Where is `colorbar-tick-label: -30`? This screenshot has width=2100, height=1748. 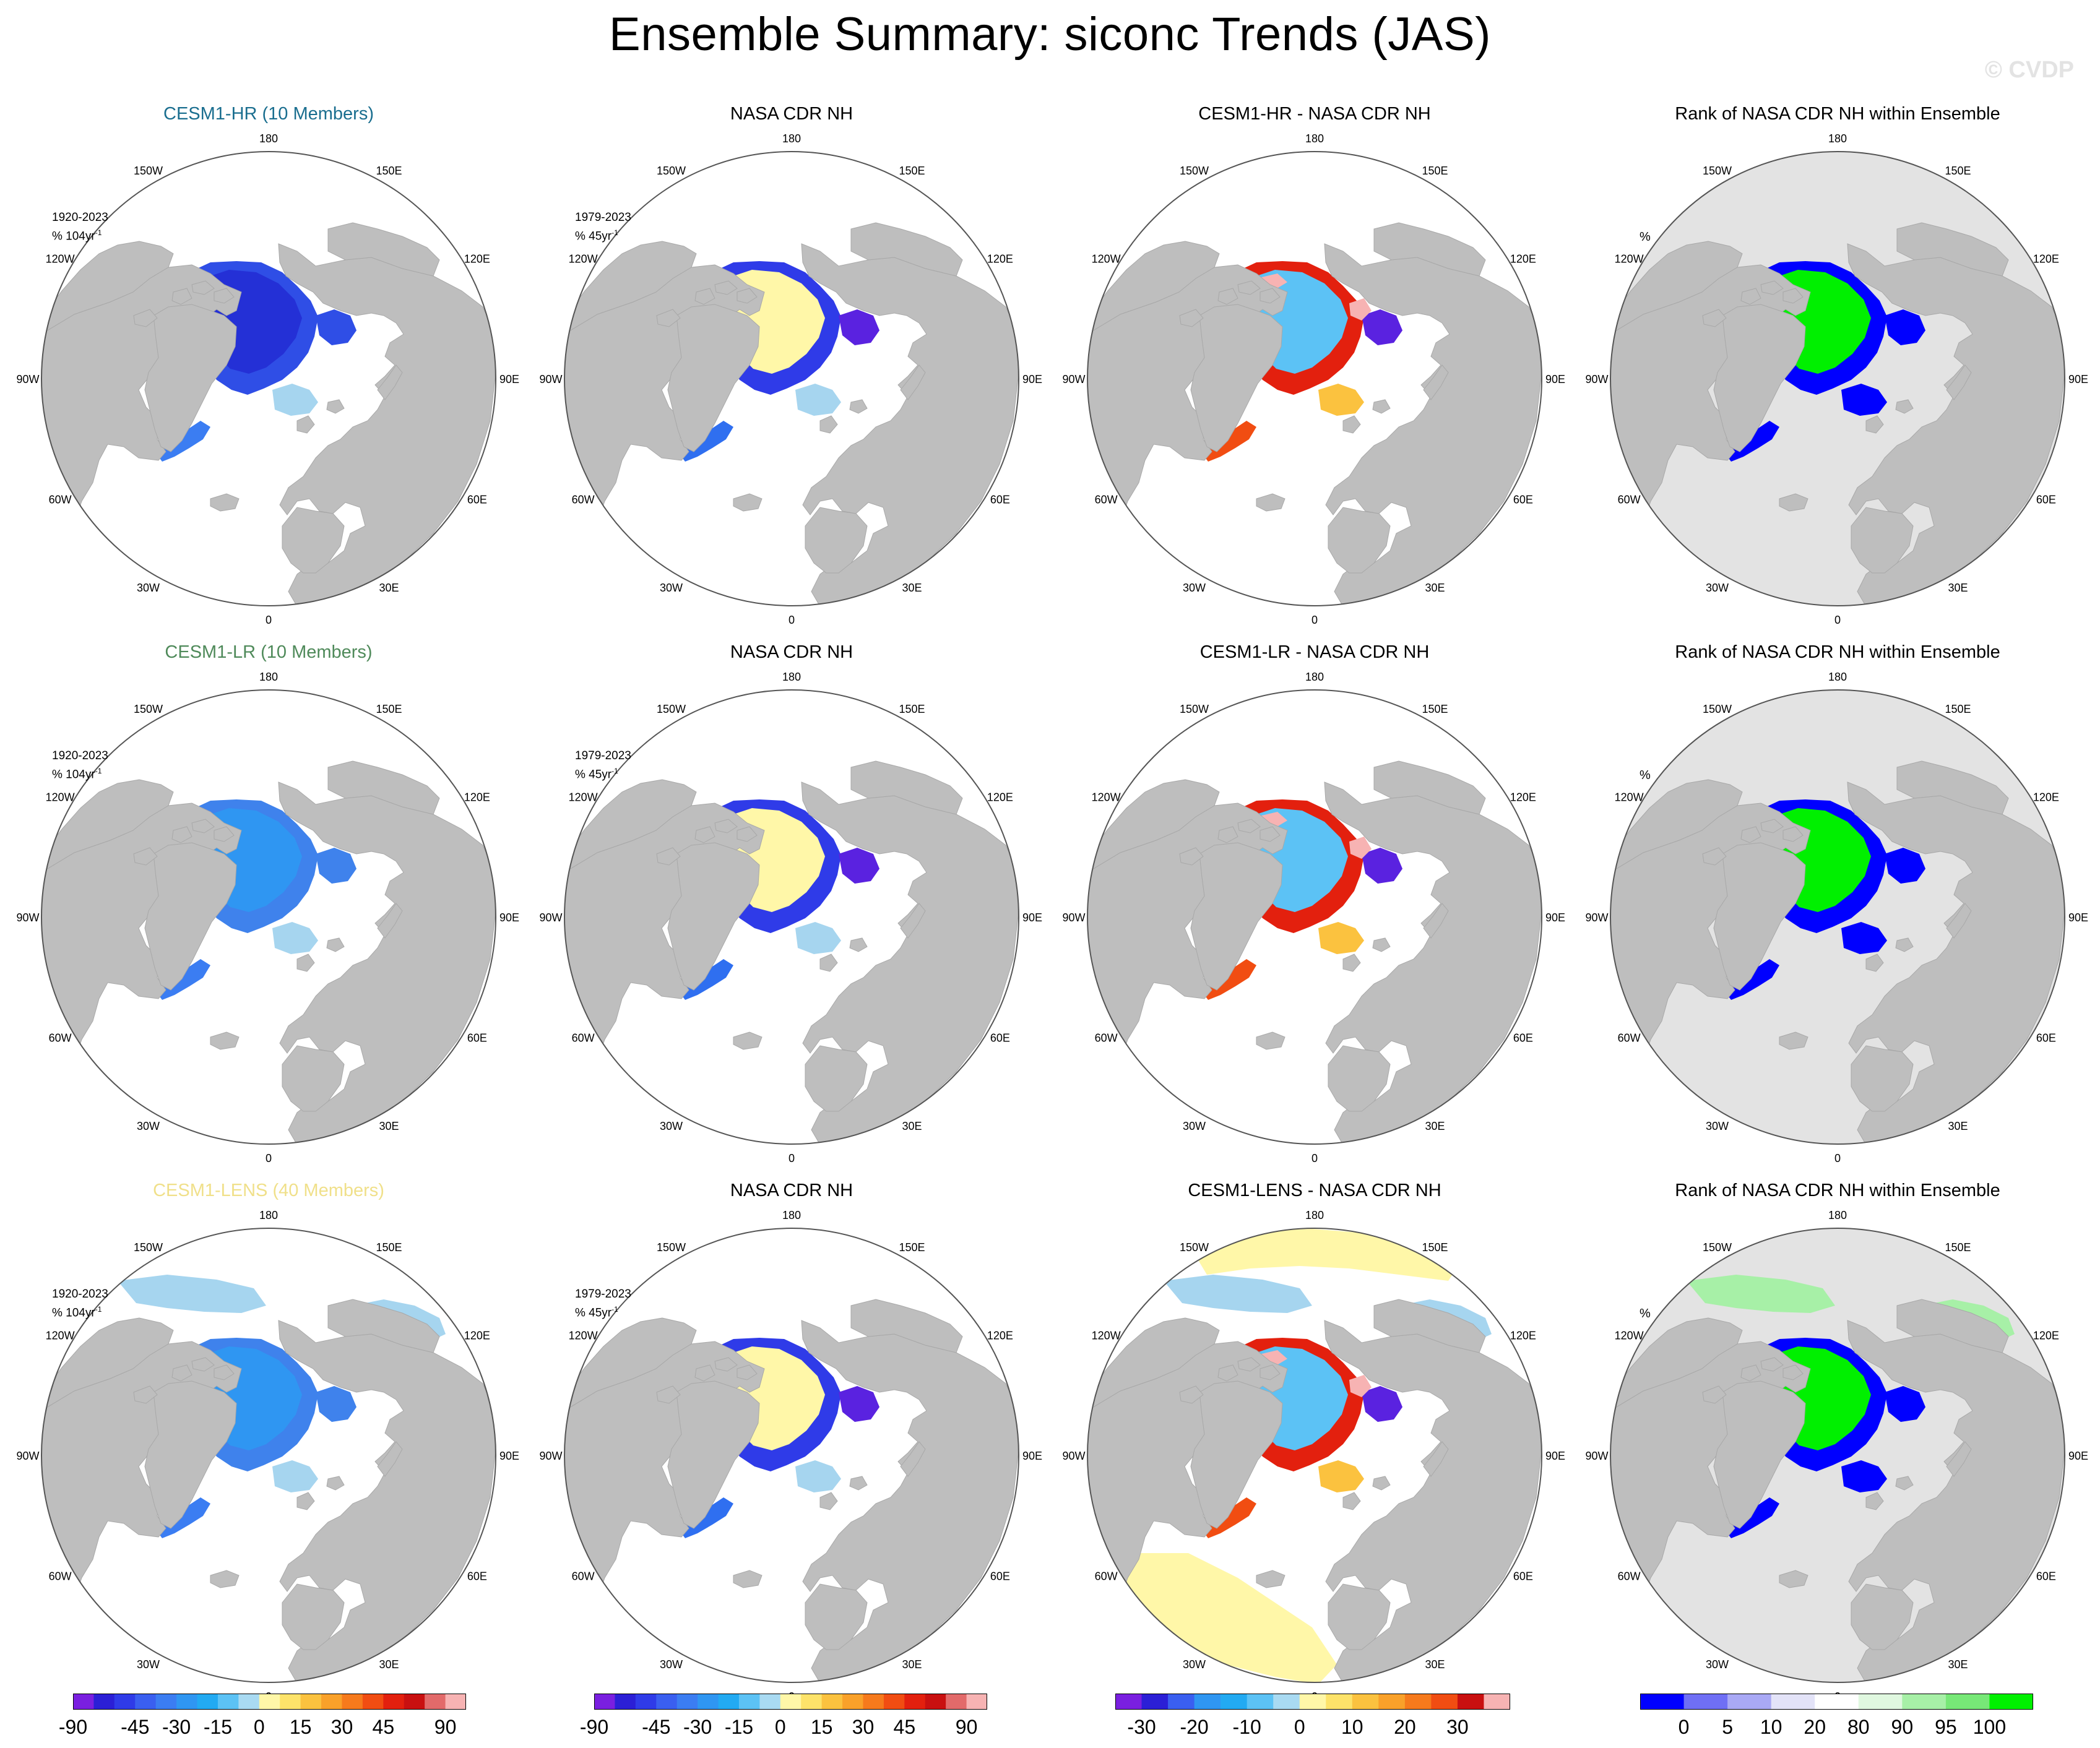
colorbar-tick-label: -30 is located at coordinates (1141, 1727).